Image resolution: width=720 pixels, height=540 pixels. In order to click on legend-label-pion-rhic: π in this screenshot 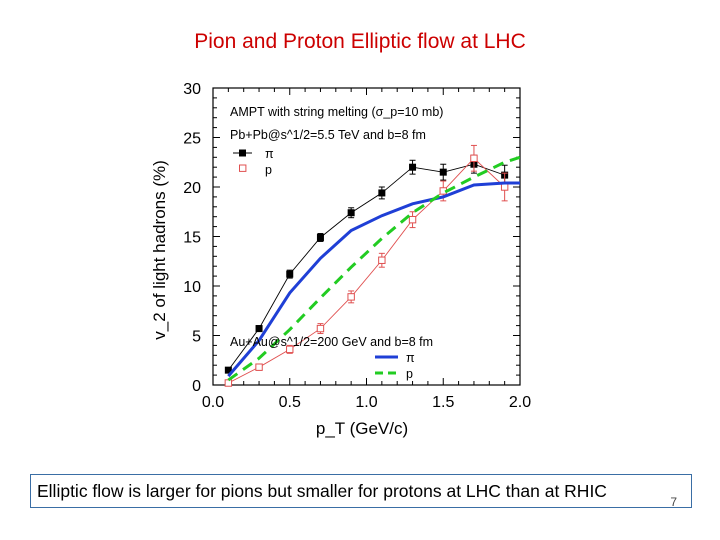, I will do `click(410, 358)`.